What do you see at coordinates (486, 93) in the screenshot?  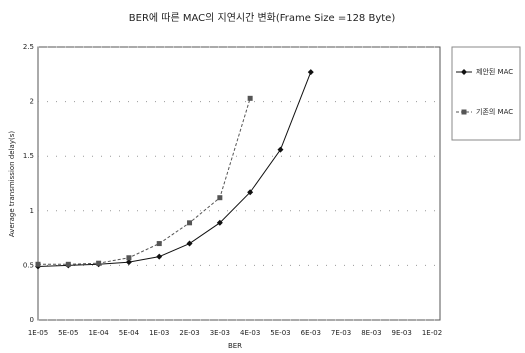 I see `legend-frame` at bounding box center [486, 93].